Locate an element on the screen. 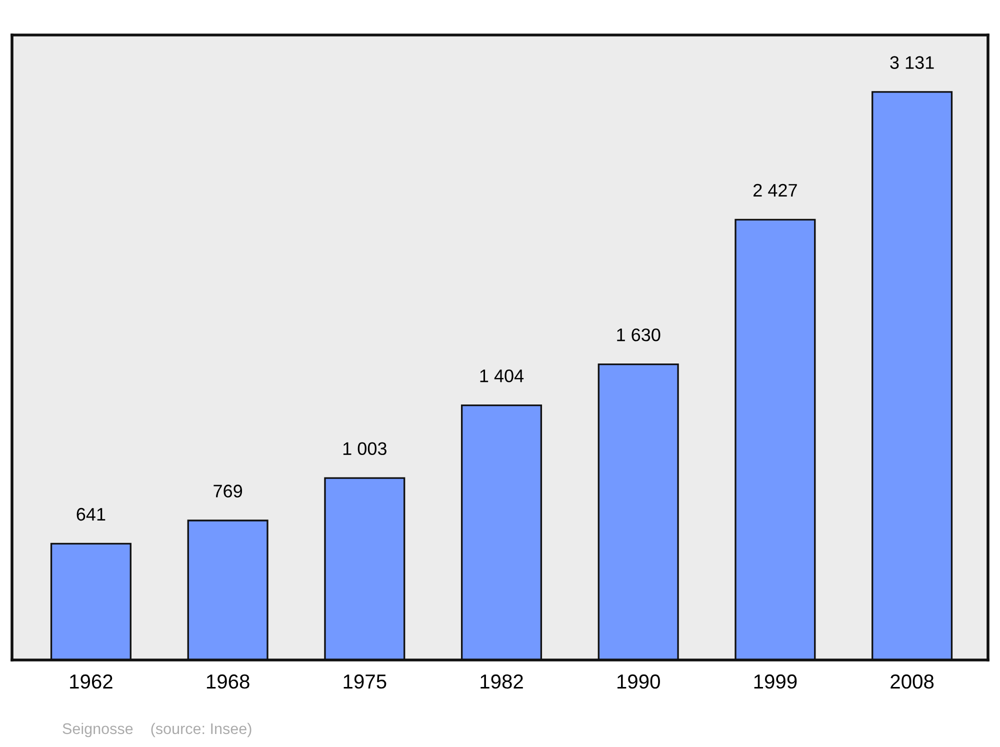  text: Seignosse (source: Insee) is located at coordinates (157, 730).